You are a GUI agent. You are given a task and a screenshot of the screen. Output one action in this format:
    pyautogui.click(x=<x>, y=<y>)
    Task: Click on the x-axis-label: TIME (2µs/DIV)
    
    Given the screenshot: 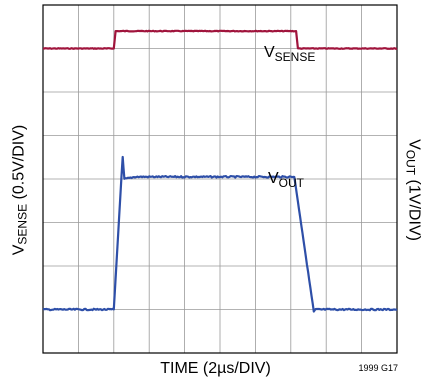 What is the action you would take?
    pyautogui.click(x=215, y=368)
    